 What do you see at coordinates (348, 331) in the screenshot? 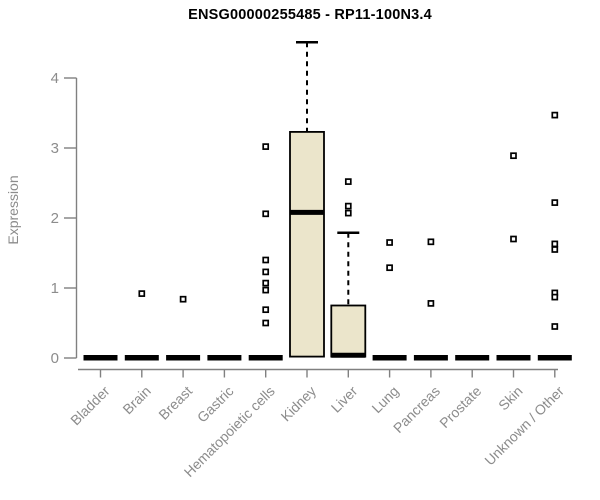
I see `box-liver` at bounding box center [348, 331].